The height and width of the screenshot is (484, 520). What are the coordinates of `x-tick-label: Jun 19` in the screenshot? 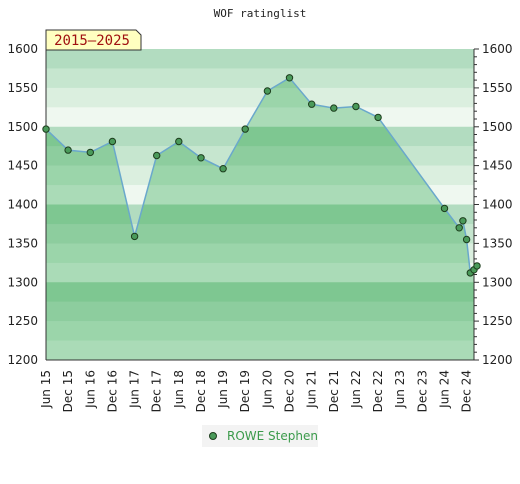 It's located at (223, 389).